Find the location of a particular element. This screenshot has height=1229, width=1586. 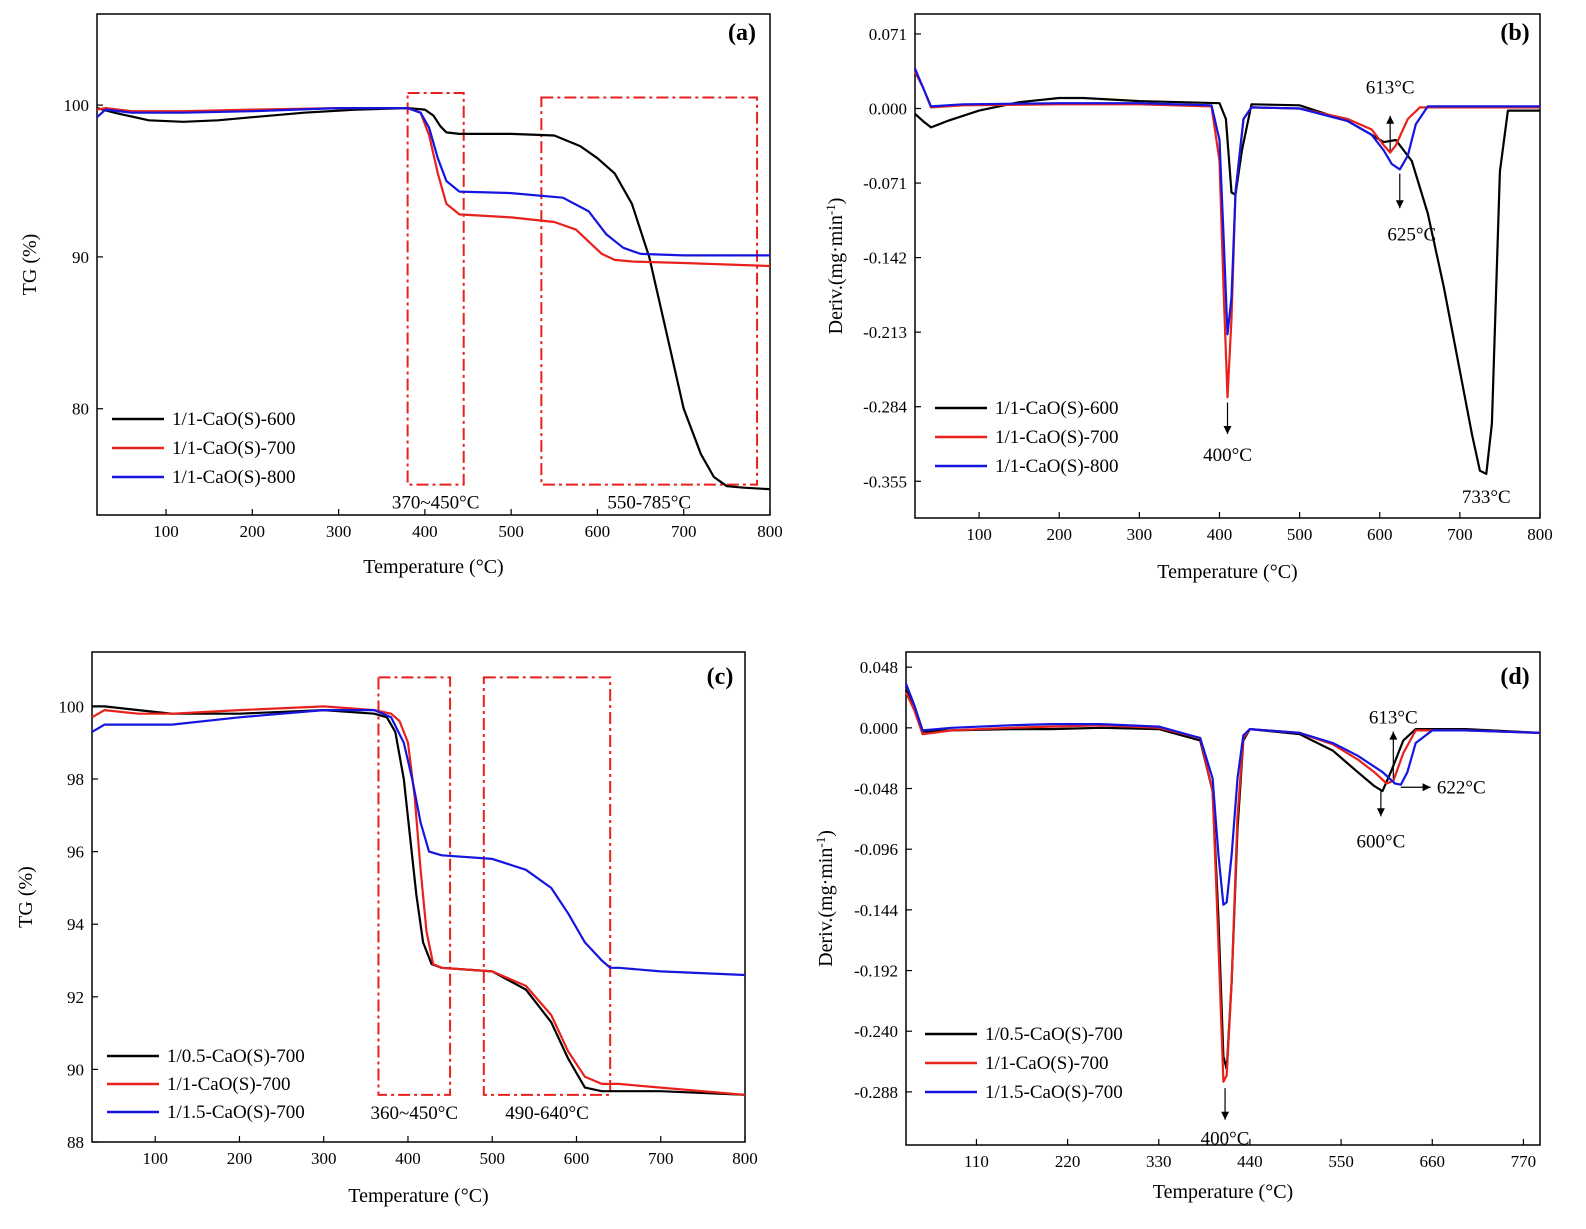

y-tick-label: -0.096 is located at coordinates (876, 849).